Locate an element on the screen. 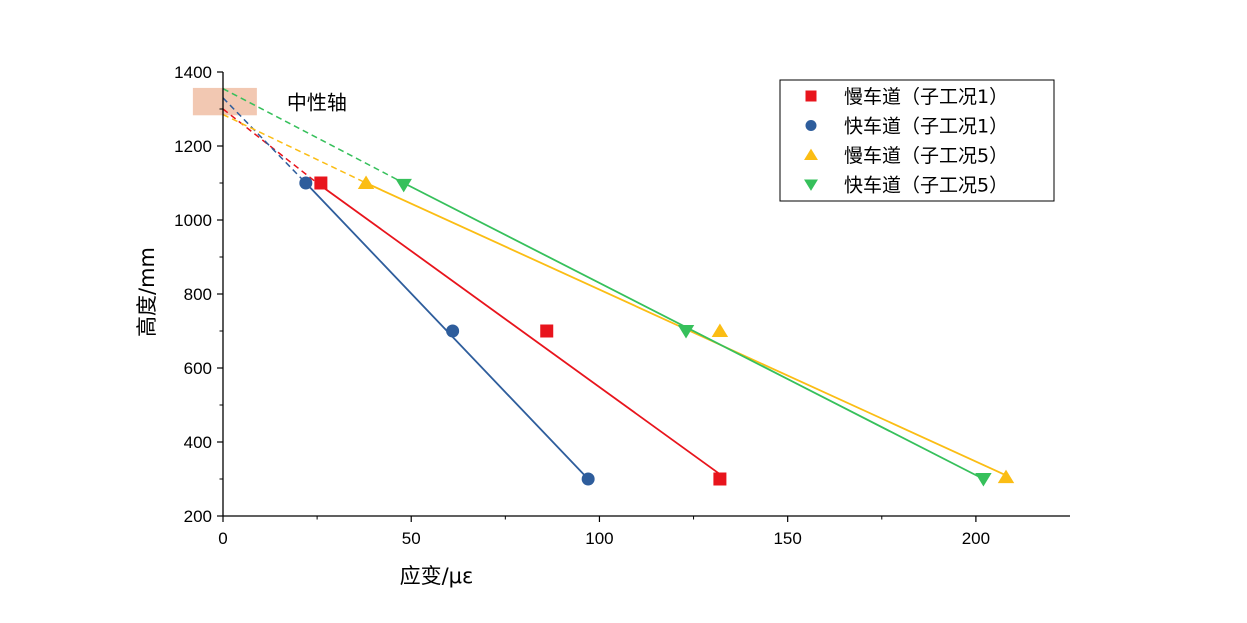 Image resolution: width=1247 pixels, height=623 pixels. y-tick-label: 200 is located at coordinates (198, 516).